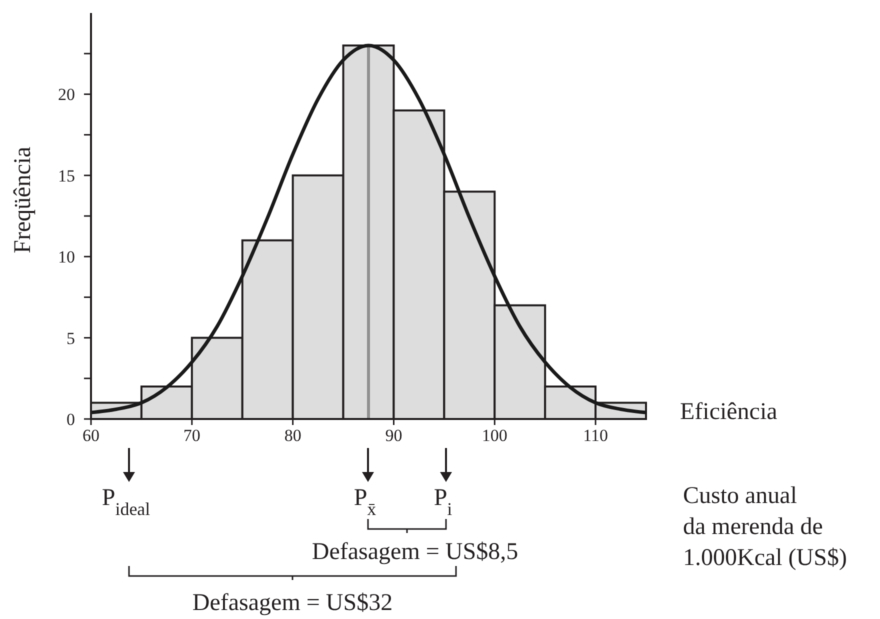  What do you see at coordinates (365, 502) in the screenshot?
I see `text: P$_{x̄}$` at bounding box center [365, 502].